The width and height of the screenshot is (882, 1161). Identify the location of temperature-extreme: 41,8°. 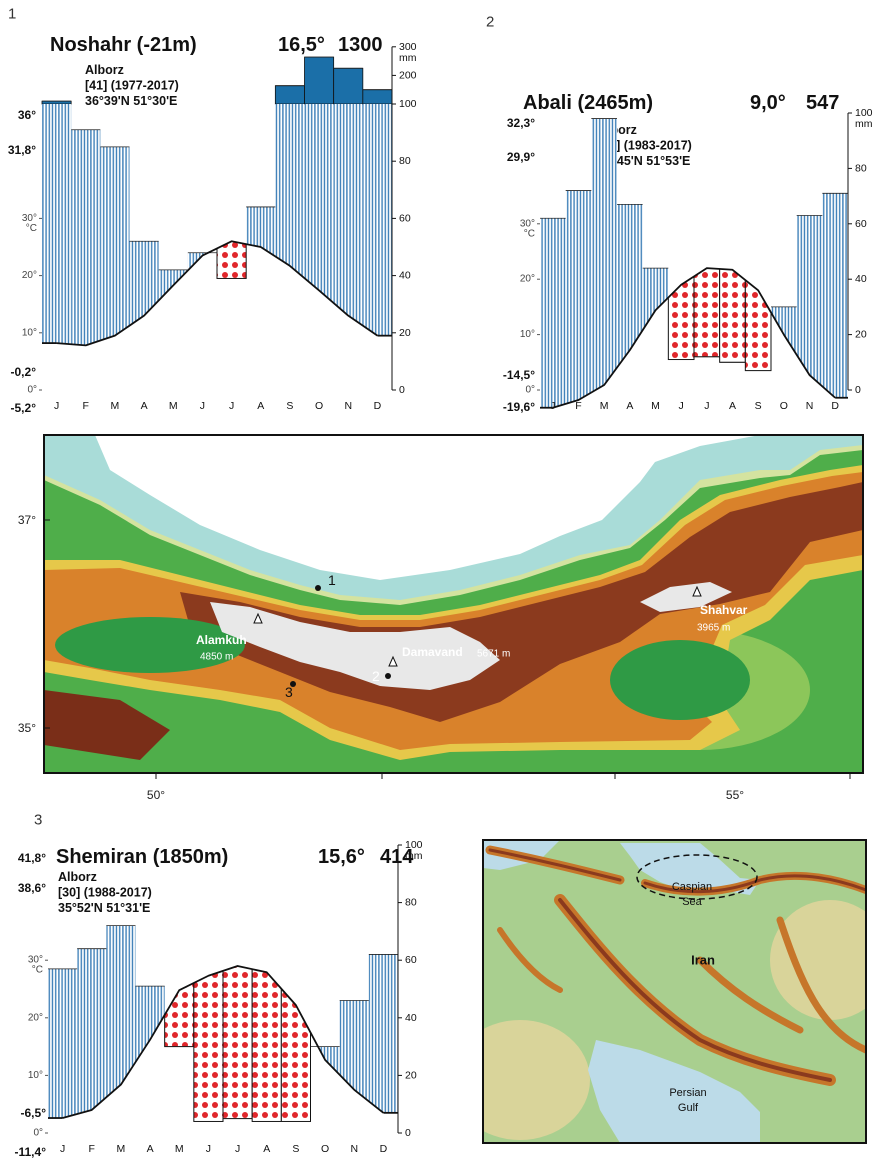
(32, 858).